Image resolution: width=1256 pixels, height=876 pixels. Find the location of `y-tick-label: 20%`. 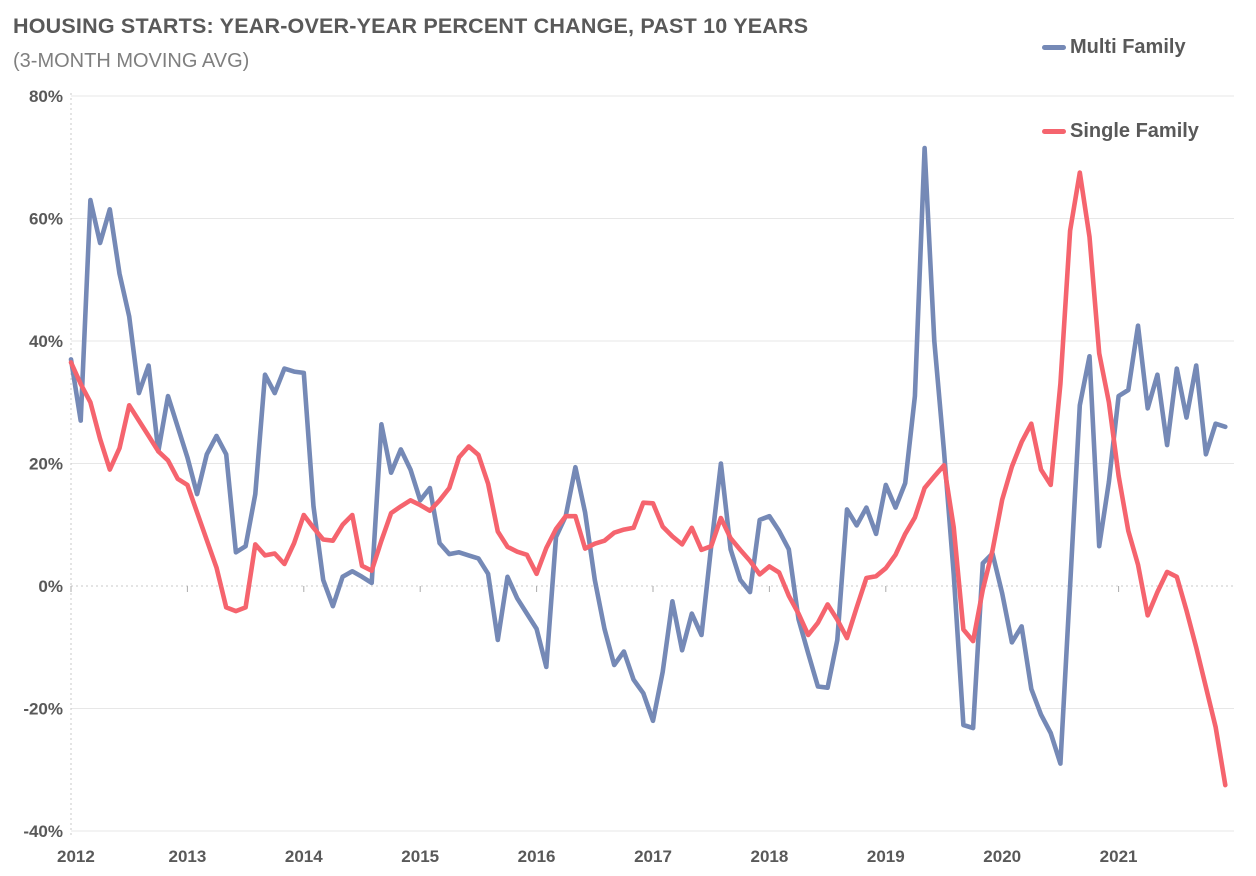

y-tick-label: 20% is located at coordinates (46, 464).